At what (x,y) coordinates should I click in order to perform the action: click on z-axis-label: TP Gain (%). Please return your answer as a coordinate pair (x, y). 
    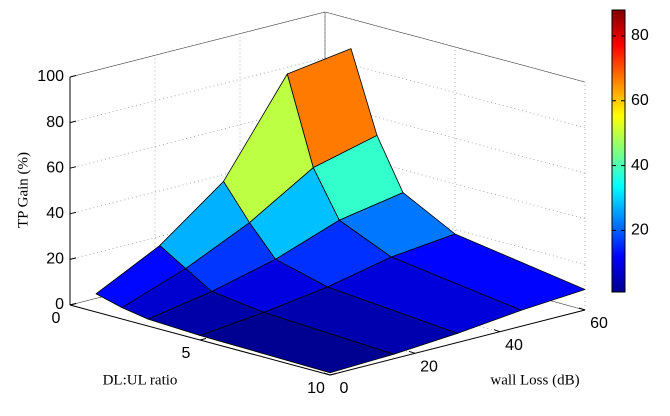
    Looking at the image, I should click on (23, 190).